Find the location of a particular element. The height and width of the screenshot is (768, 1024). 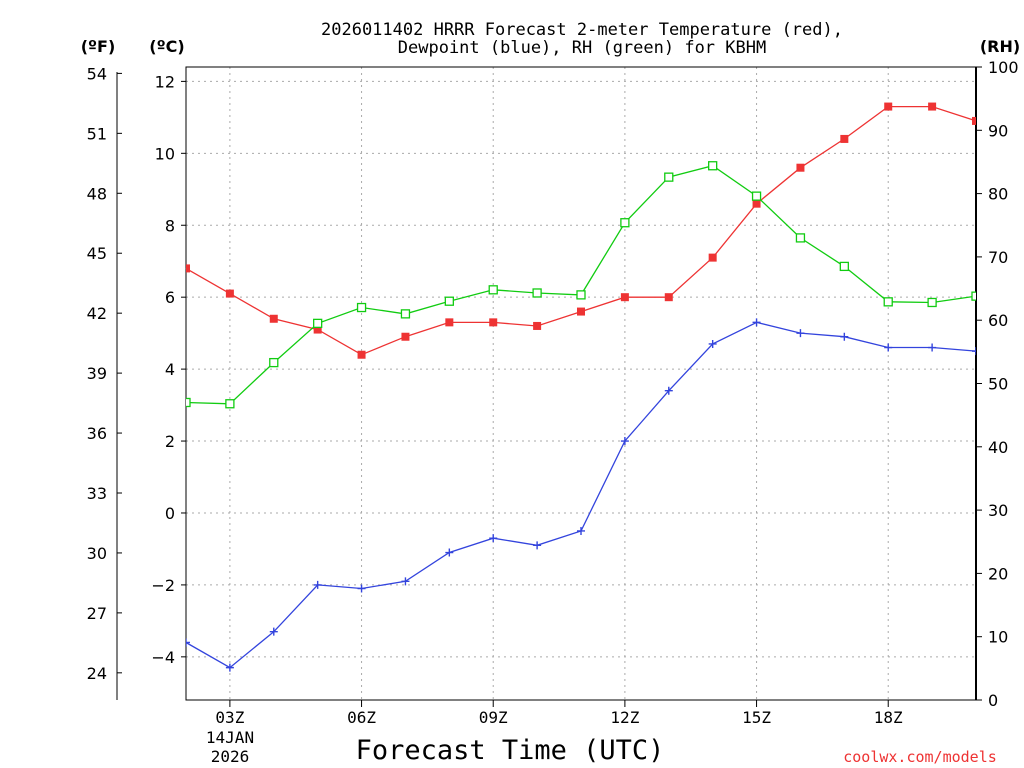

fahrenheit-tick-label: 33 is located at coordinates (97, 493).